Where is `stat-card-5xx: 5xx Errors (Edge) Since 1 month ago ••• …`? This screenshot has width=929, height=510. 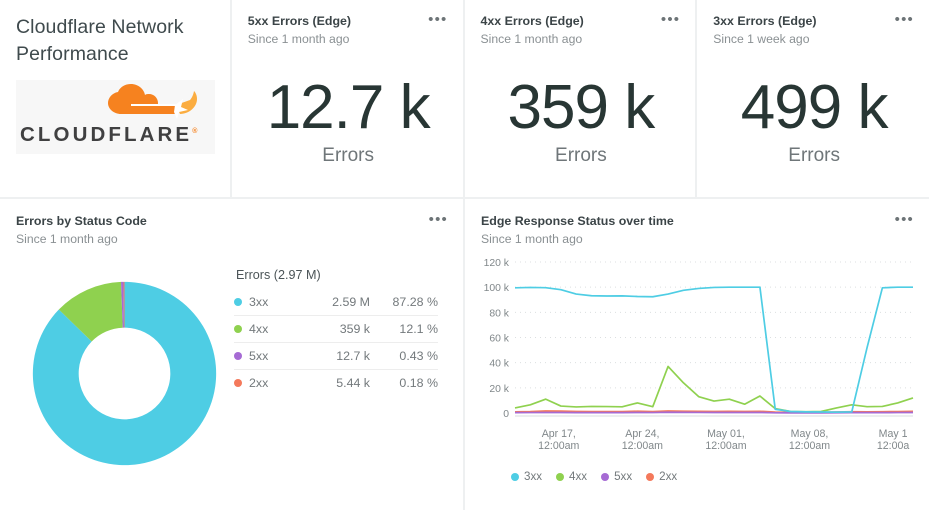
stat-card-5xx: 5xx Errors (Edge) Since 1 month ago ••• … is located at coordinates (347, 98).